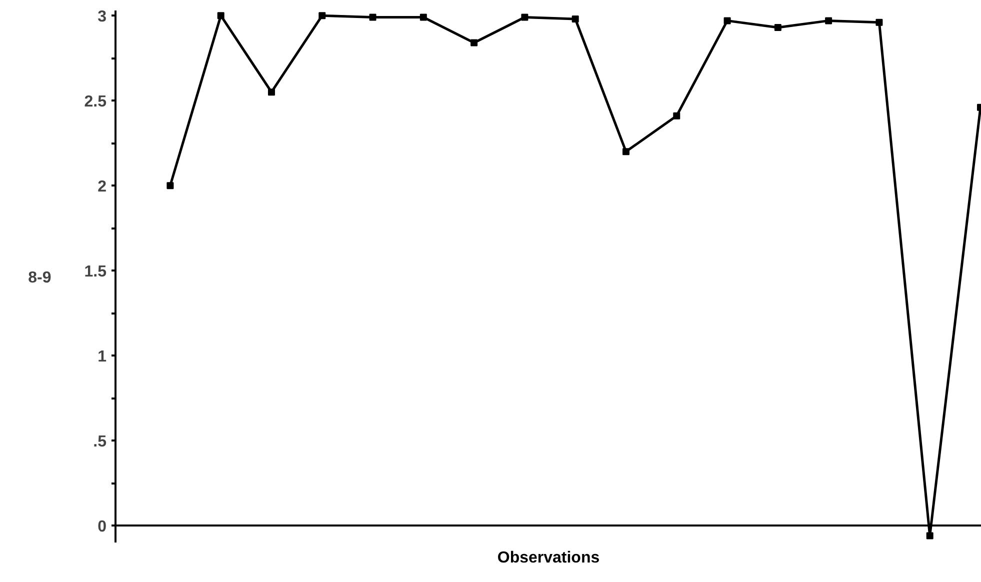 This screenshot has height=582, width=981. Describe the element at coordinates (102, 527) in the screenshot. I see `y-tick-label: 0` at that location.